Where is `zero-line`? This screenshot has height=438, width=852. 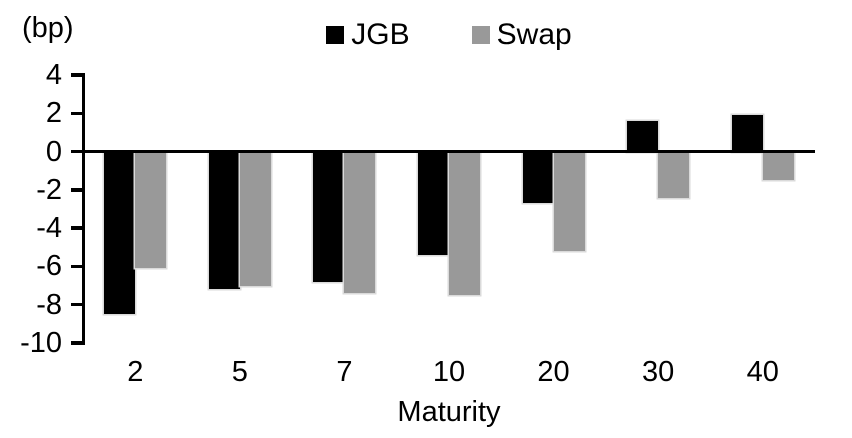
zero-line is located at coordinates (448, 151).